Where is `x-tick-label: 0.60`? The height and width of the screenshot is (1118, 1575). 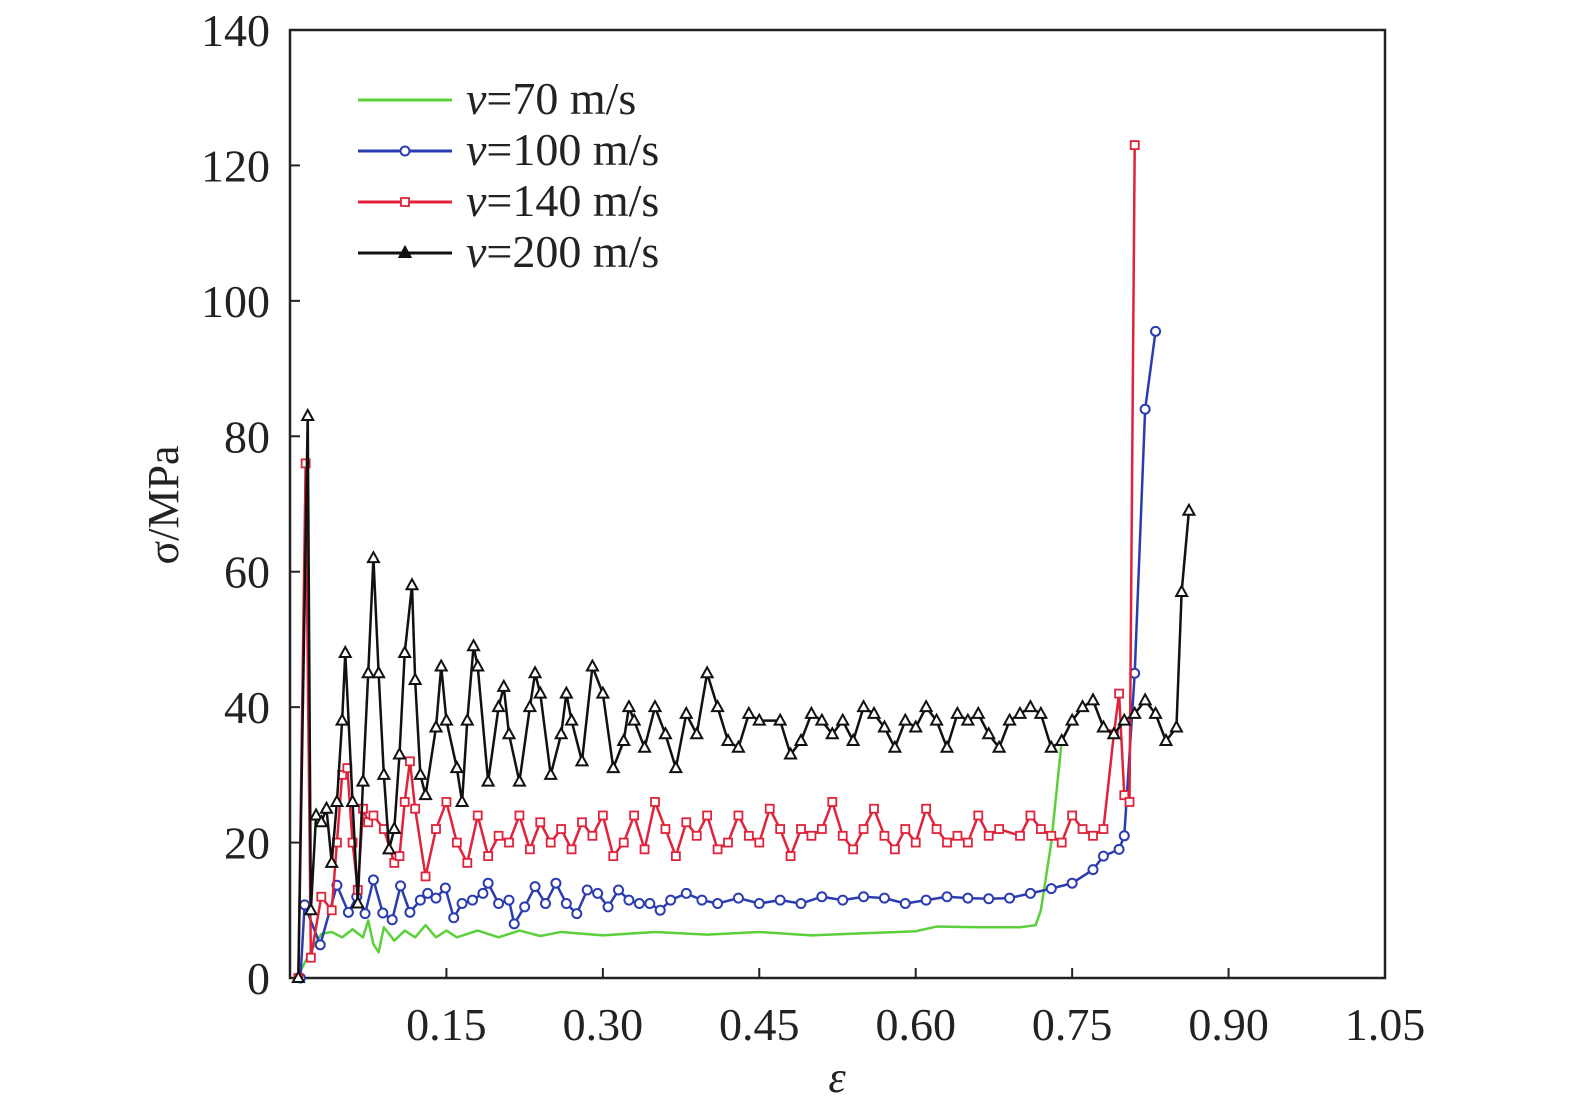 x-tick-label: 0.60 is located at coordinates (915, 1024).